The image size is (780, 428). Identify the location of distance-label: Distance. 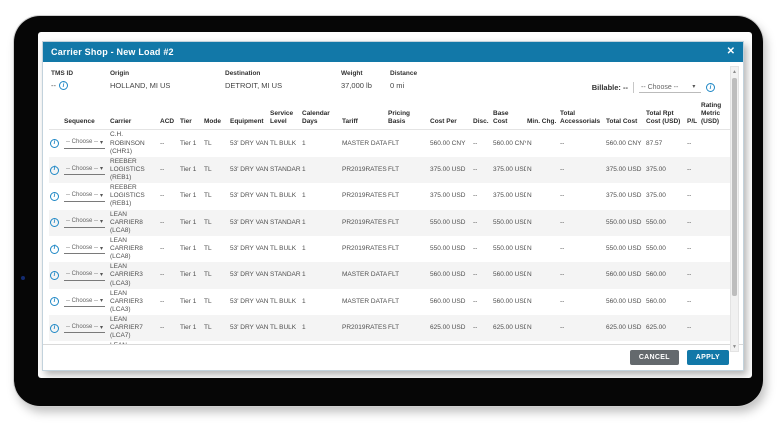
(404, 73).